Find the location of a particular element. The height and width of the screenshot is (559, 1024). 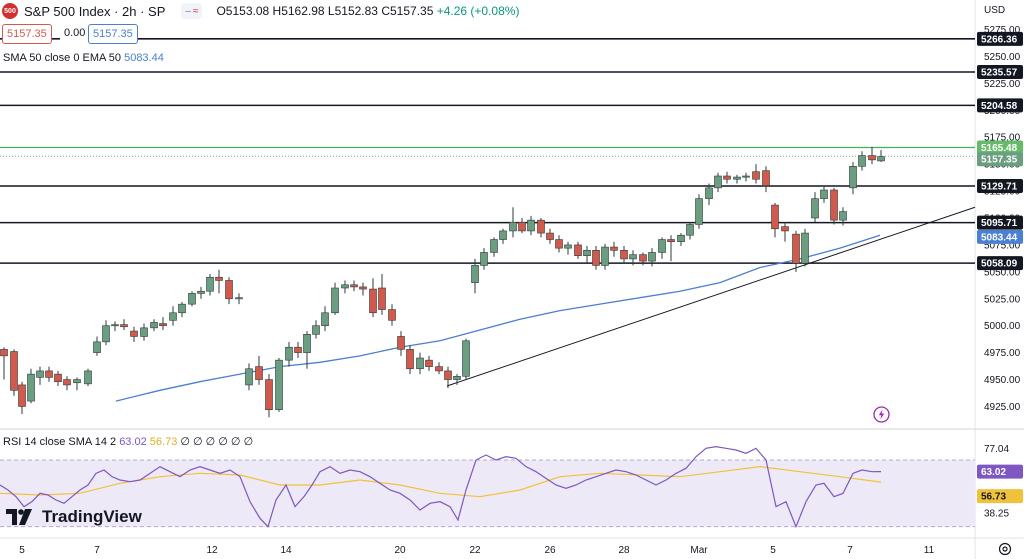

green-level-label: 5165.48 is located at coordinates (1000, 147).